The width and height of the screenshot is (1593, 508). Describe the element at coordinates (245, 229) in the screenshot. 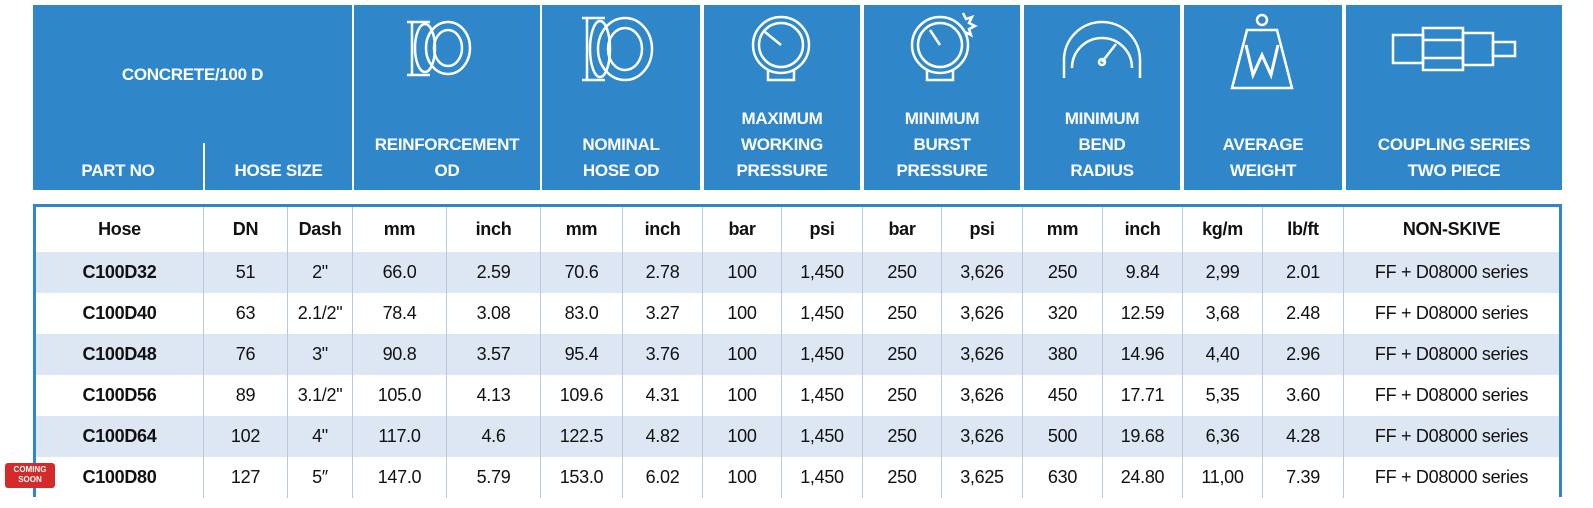

I see `unit-cell: DN` at that location.